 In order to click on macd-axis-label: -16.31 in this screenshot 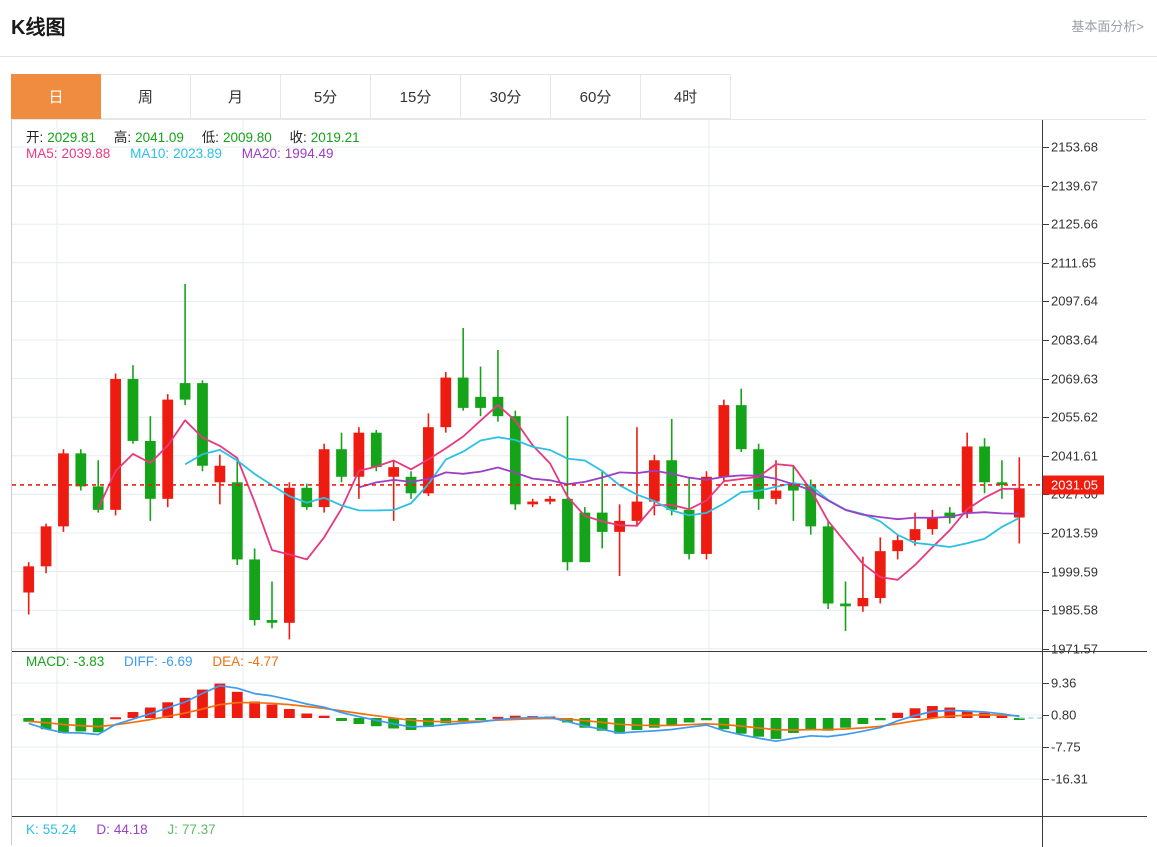, I will do `click(1069, 779)`.